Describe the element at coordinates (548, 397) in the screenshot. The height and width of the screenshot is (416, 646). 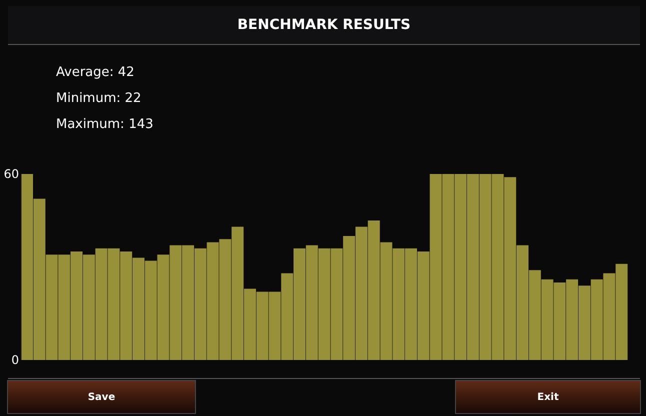
I see `button: Exit` at that location.